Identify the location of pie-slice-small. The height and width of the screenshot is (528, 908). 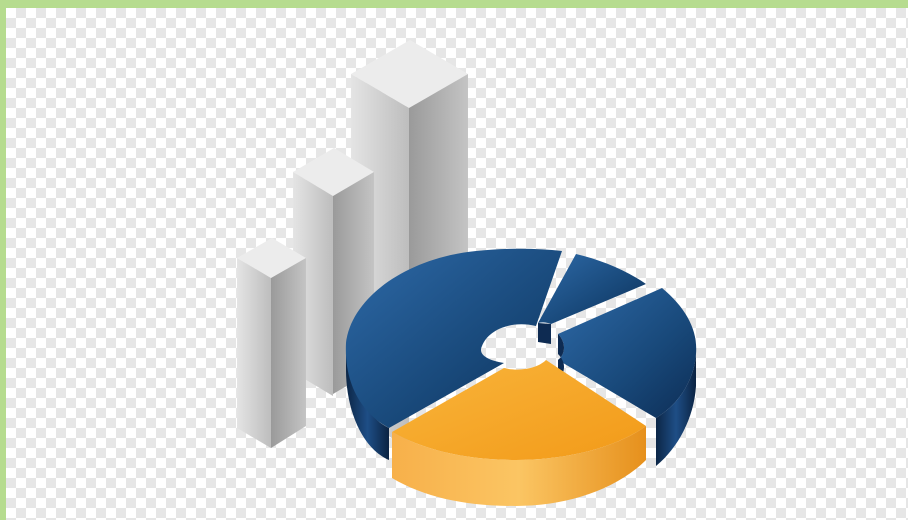
(592, 299).